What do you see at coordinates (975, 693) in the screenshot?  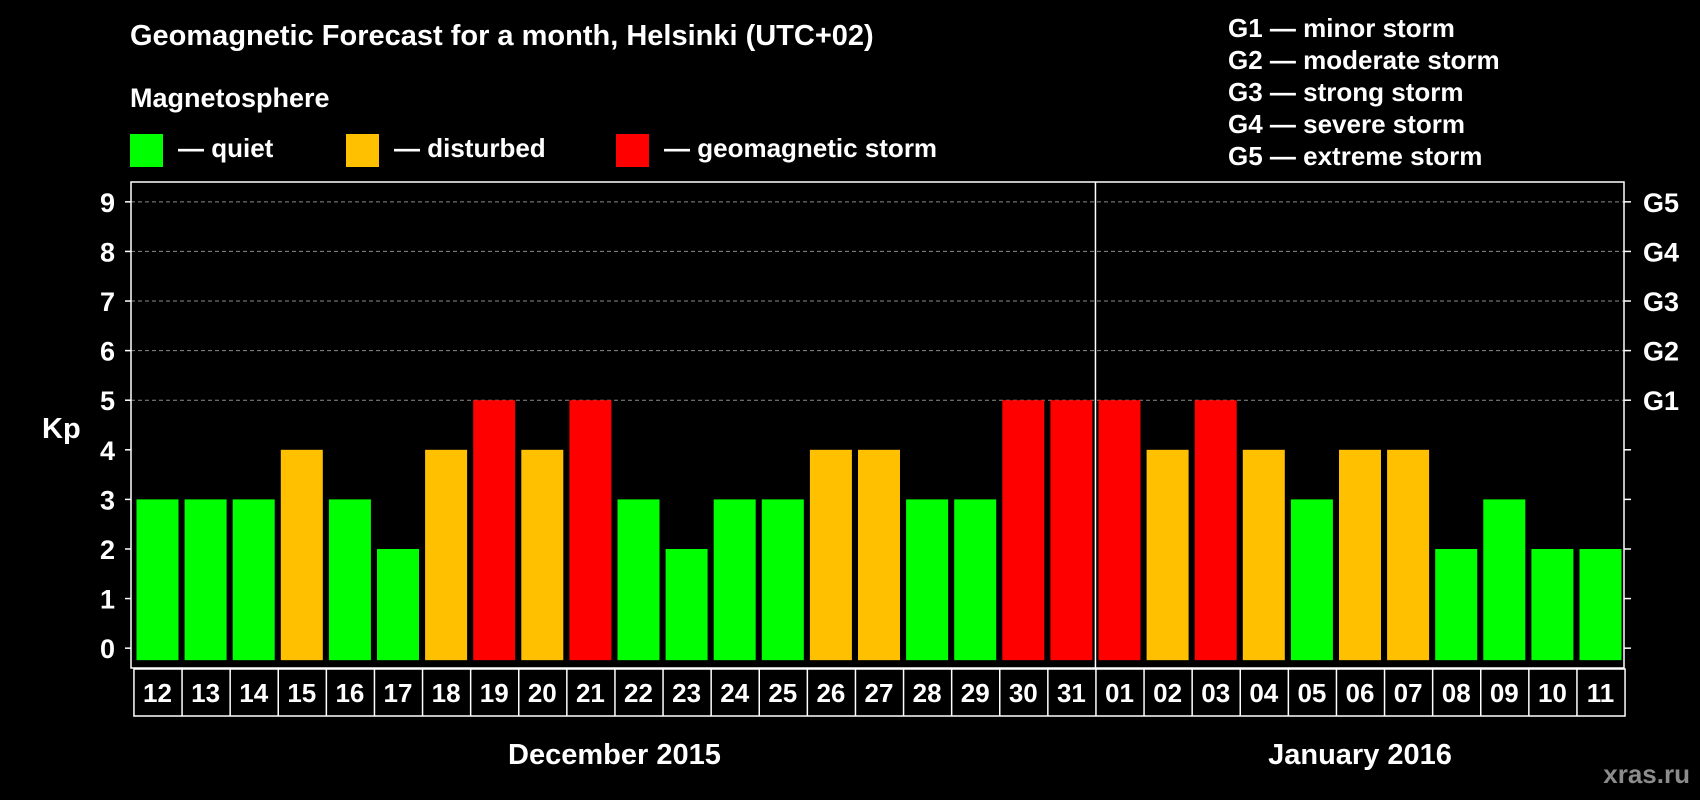 I see `day-label-29: 29` at bounding box center [975, 693].